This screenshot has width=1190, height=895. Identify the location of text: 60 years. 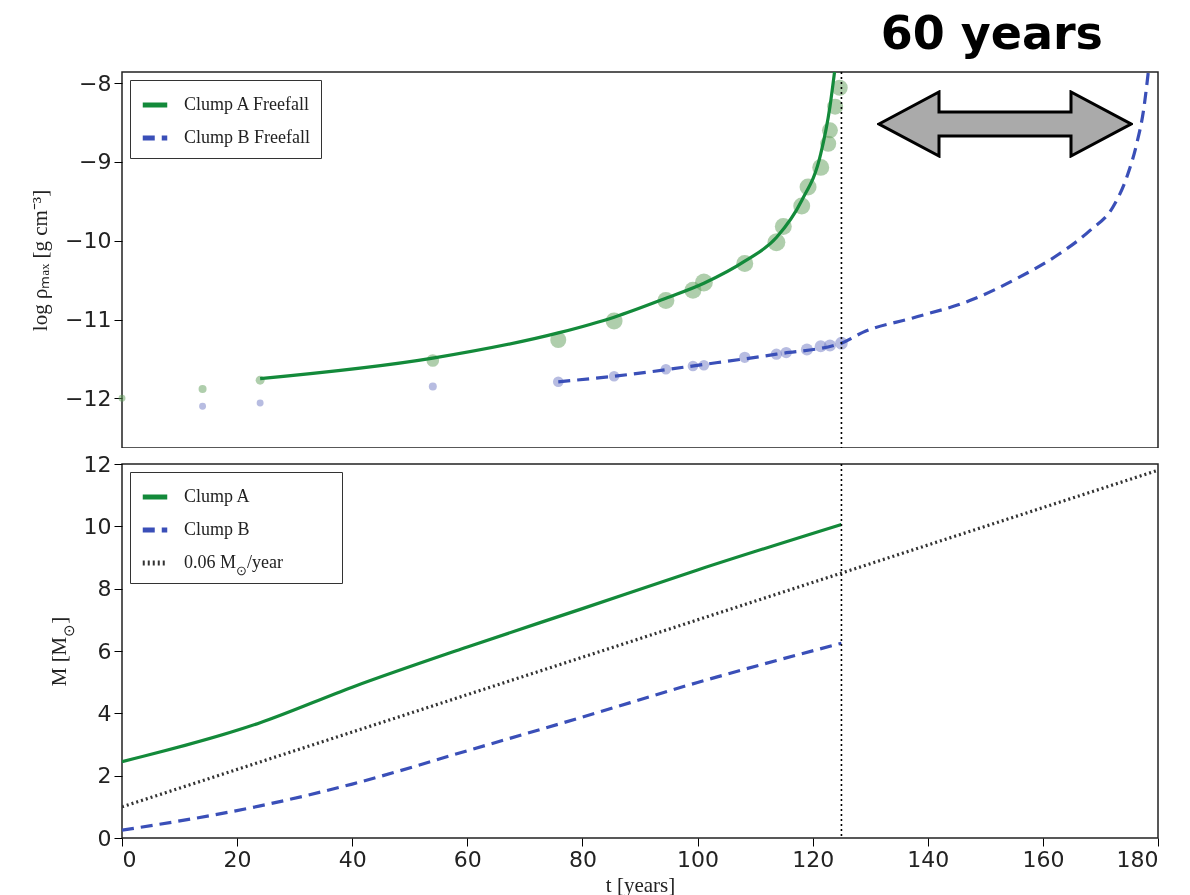
(991, 33).